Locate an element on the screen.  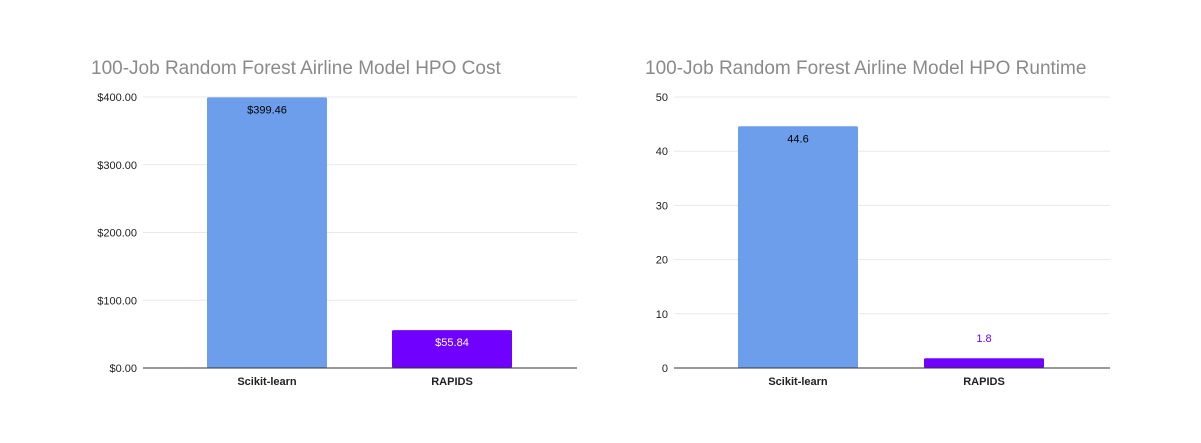
data-label: 44.6 is located at coordinates (797, 139).